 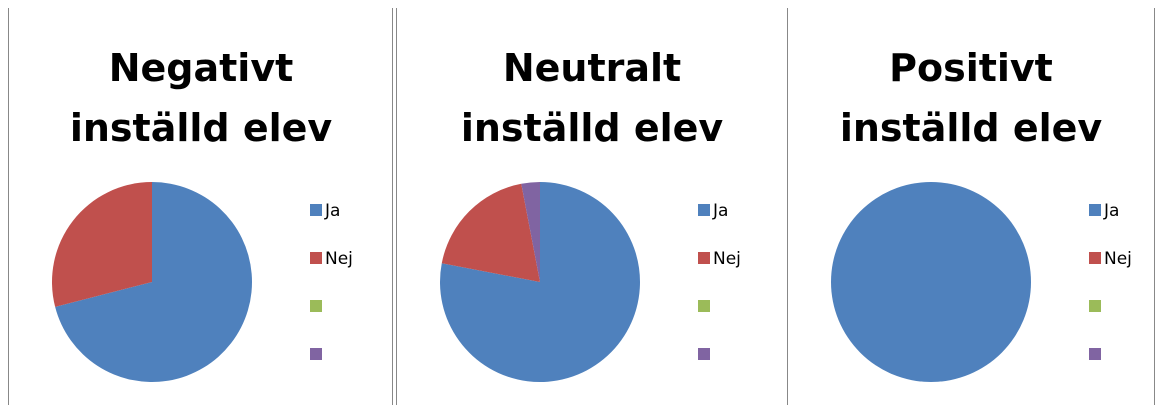 What do you see at coordinates (201, 98) in the screenshot?
I see `chart-title: Negativt inställd elev` at bounding box center [201, 98].